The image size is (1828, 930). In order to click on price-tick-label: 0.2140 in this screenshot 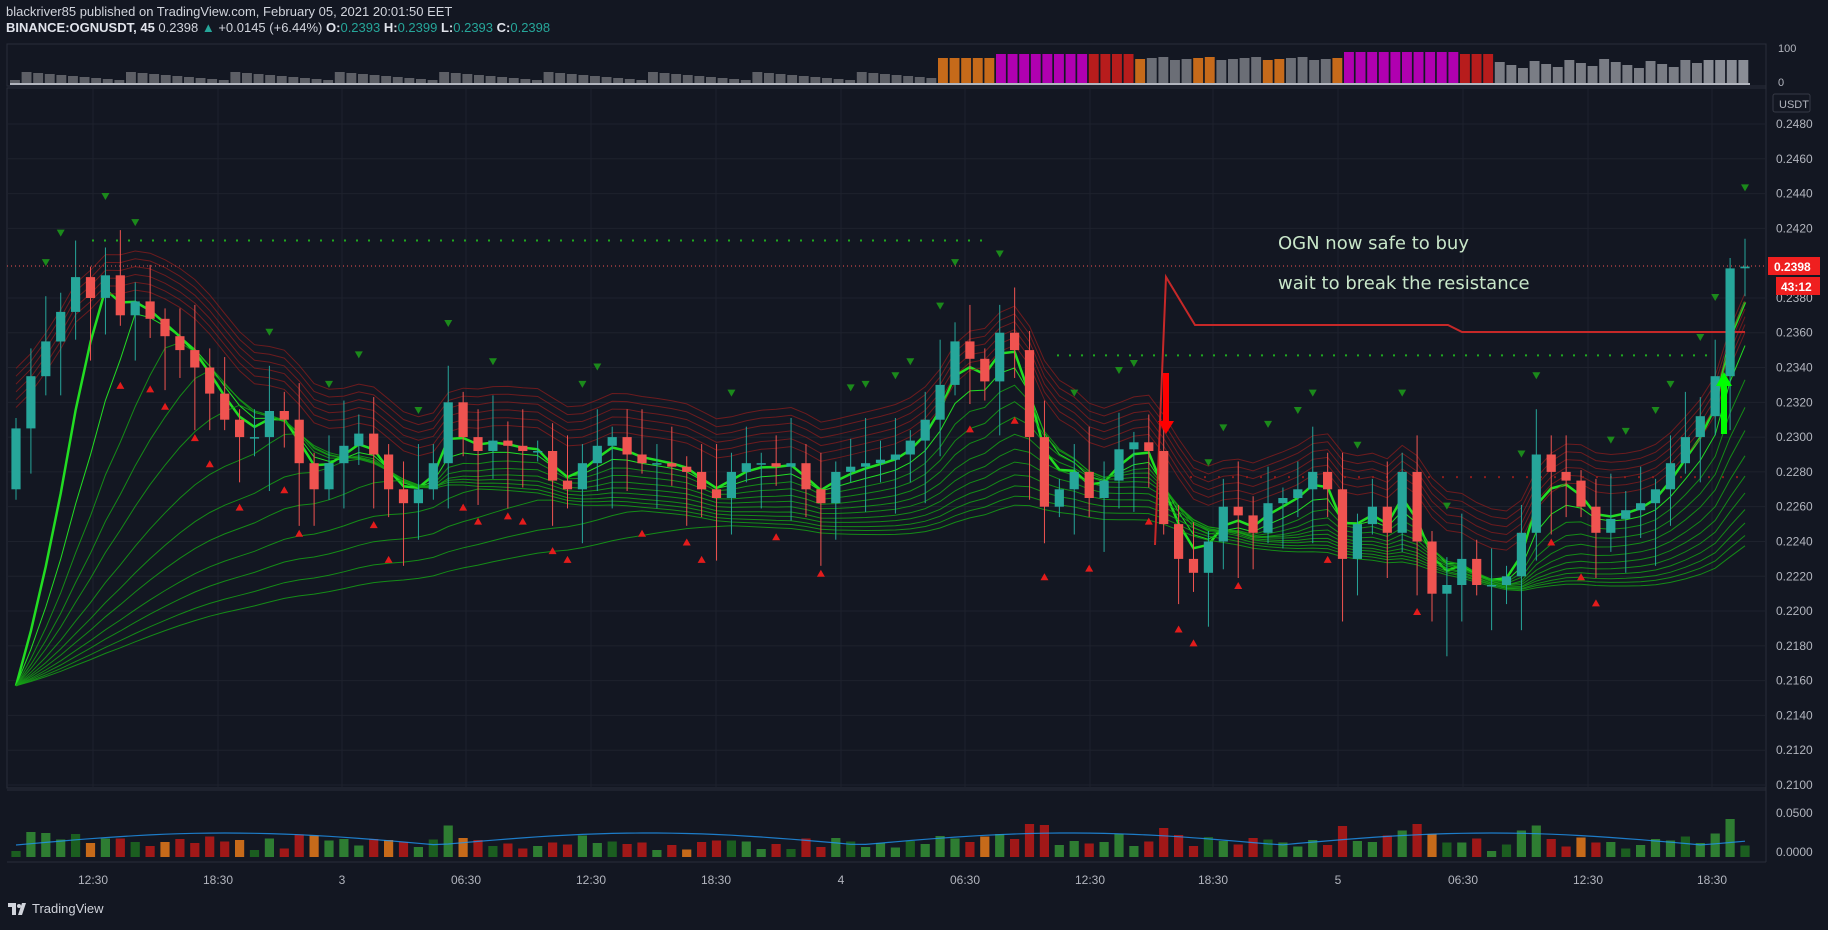, I will do `click(1794, 715)`.